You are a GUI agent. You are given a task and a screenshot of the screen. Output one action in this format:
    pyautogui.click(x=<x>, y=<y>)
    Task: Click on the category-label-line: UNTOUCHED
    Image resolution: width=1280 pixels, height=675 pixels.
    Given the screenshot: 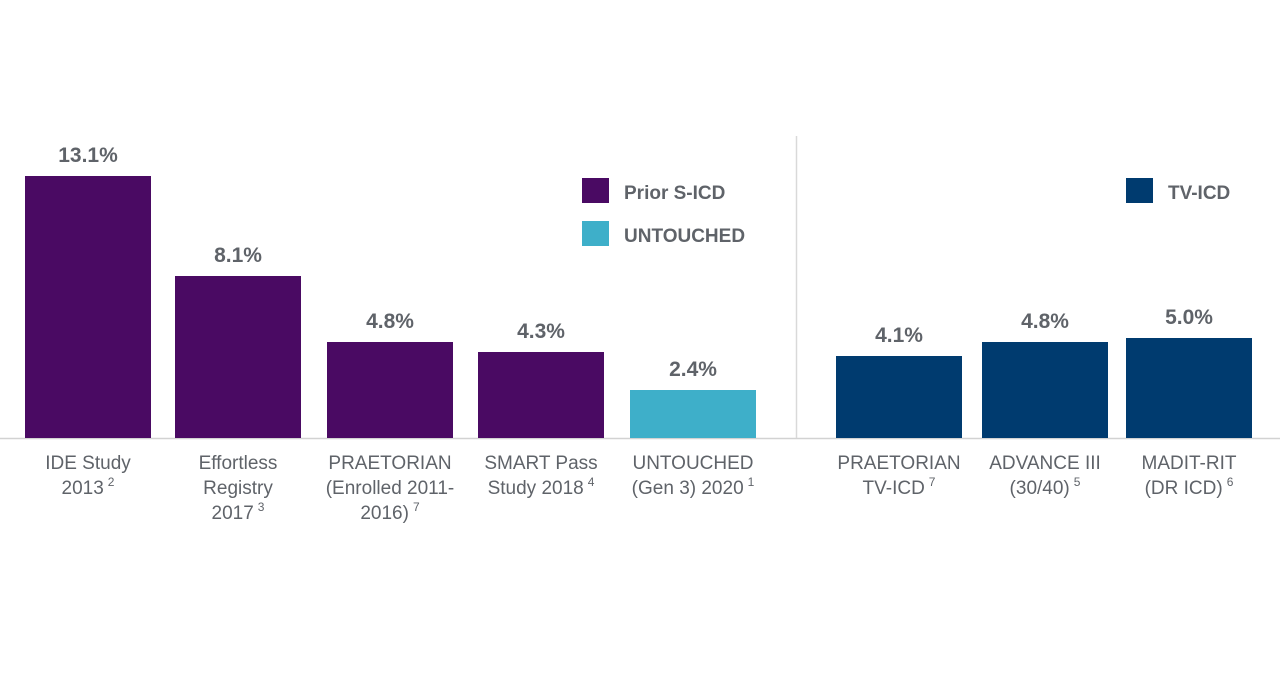 What is the action you would take?
    pyautogui.click(x=692, y=463)
    